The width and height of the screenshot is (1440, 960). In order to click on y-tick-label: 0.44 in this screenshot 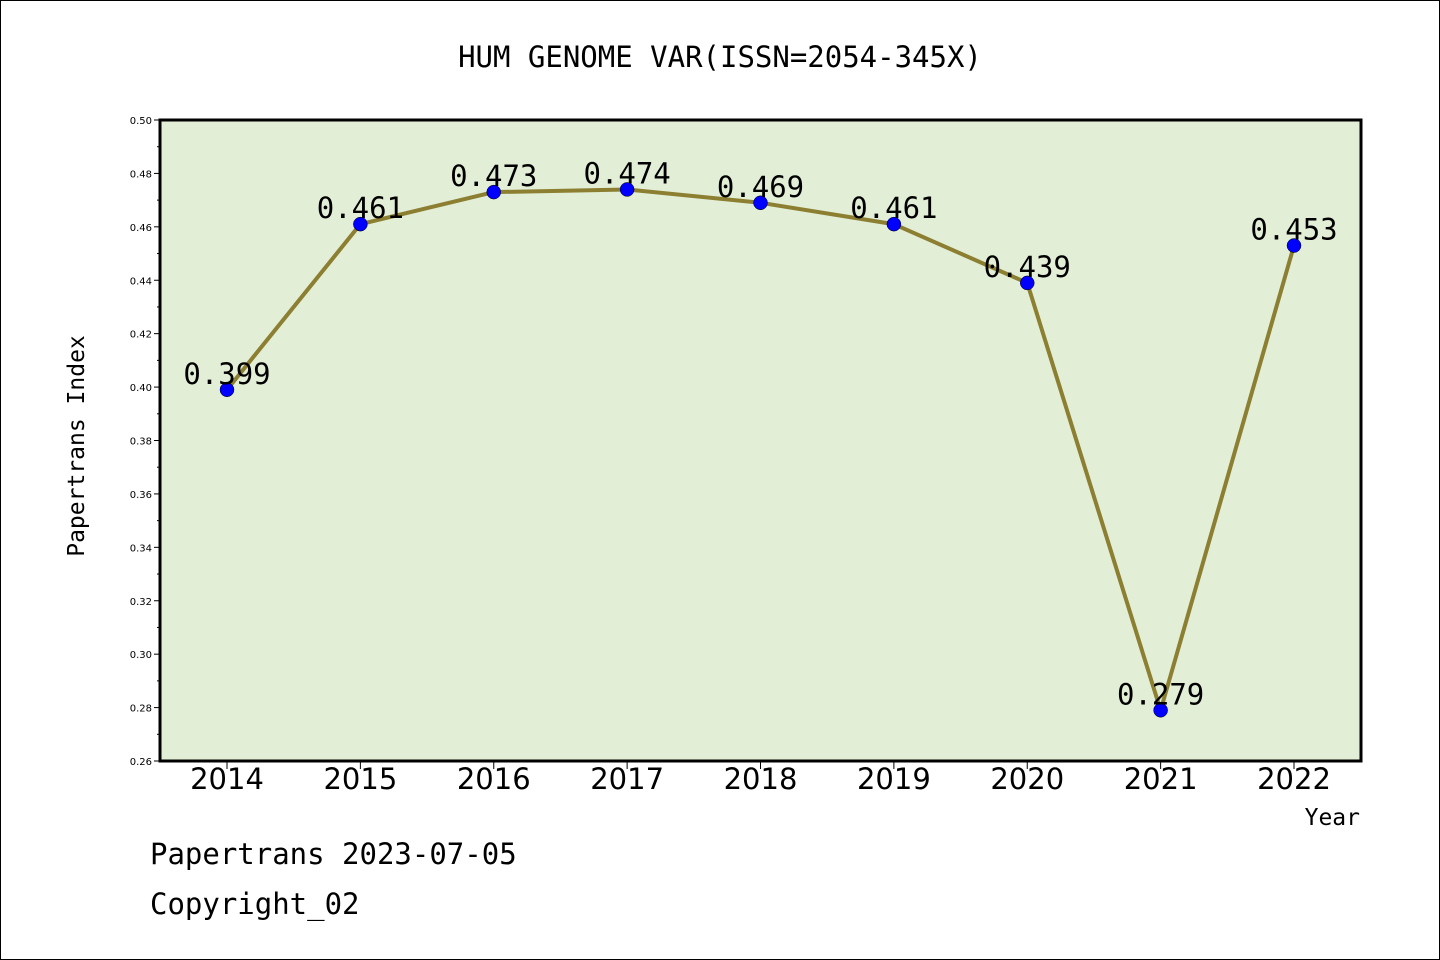, I will do `click(141, 281)`.